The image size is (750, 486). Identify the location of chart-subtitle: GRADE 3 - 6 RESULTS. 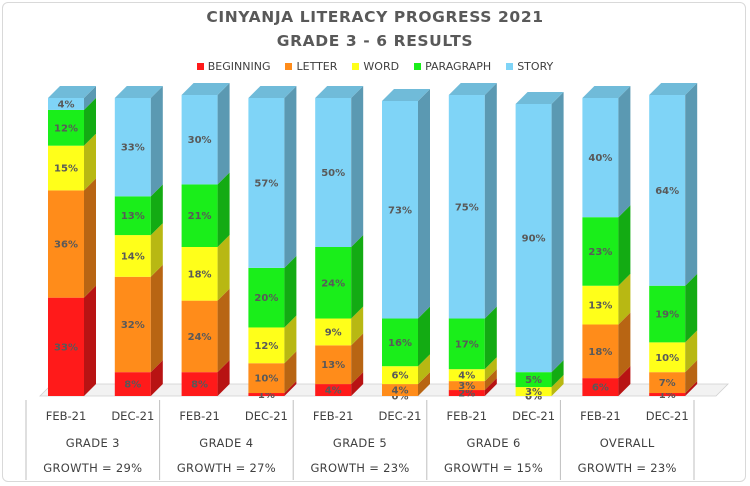
(375, 41).